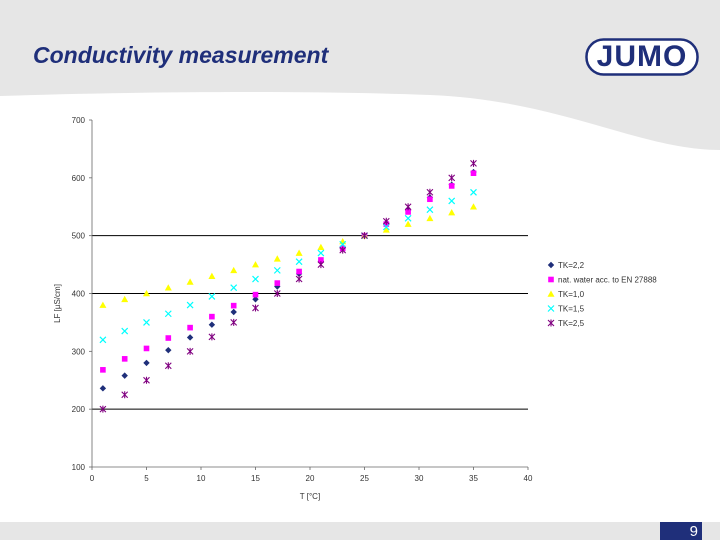  What do you see at coordinates (681, 531) in the screenshot?
I see `page-number: 9` at bounding box center [681, 531].